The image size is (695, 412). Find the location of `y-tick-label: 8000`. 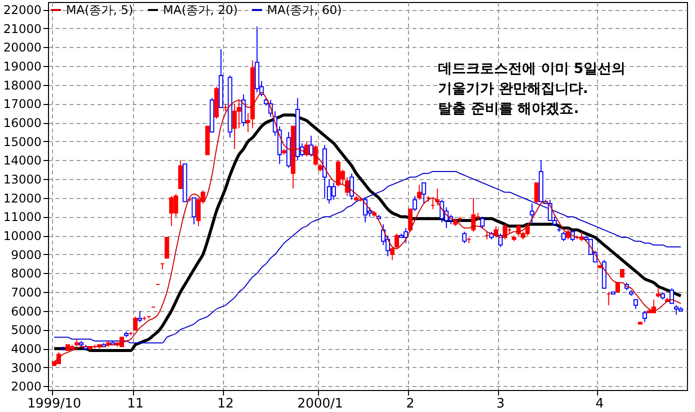

y-tick-label: 8000 is located at coordinates (26, 273).